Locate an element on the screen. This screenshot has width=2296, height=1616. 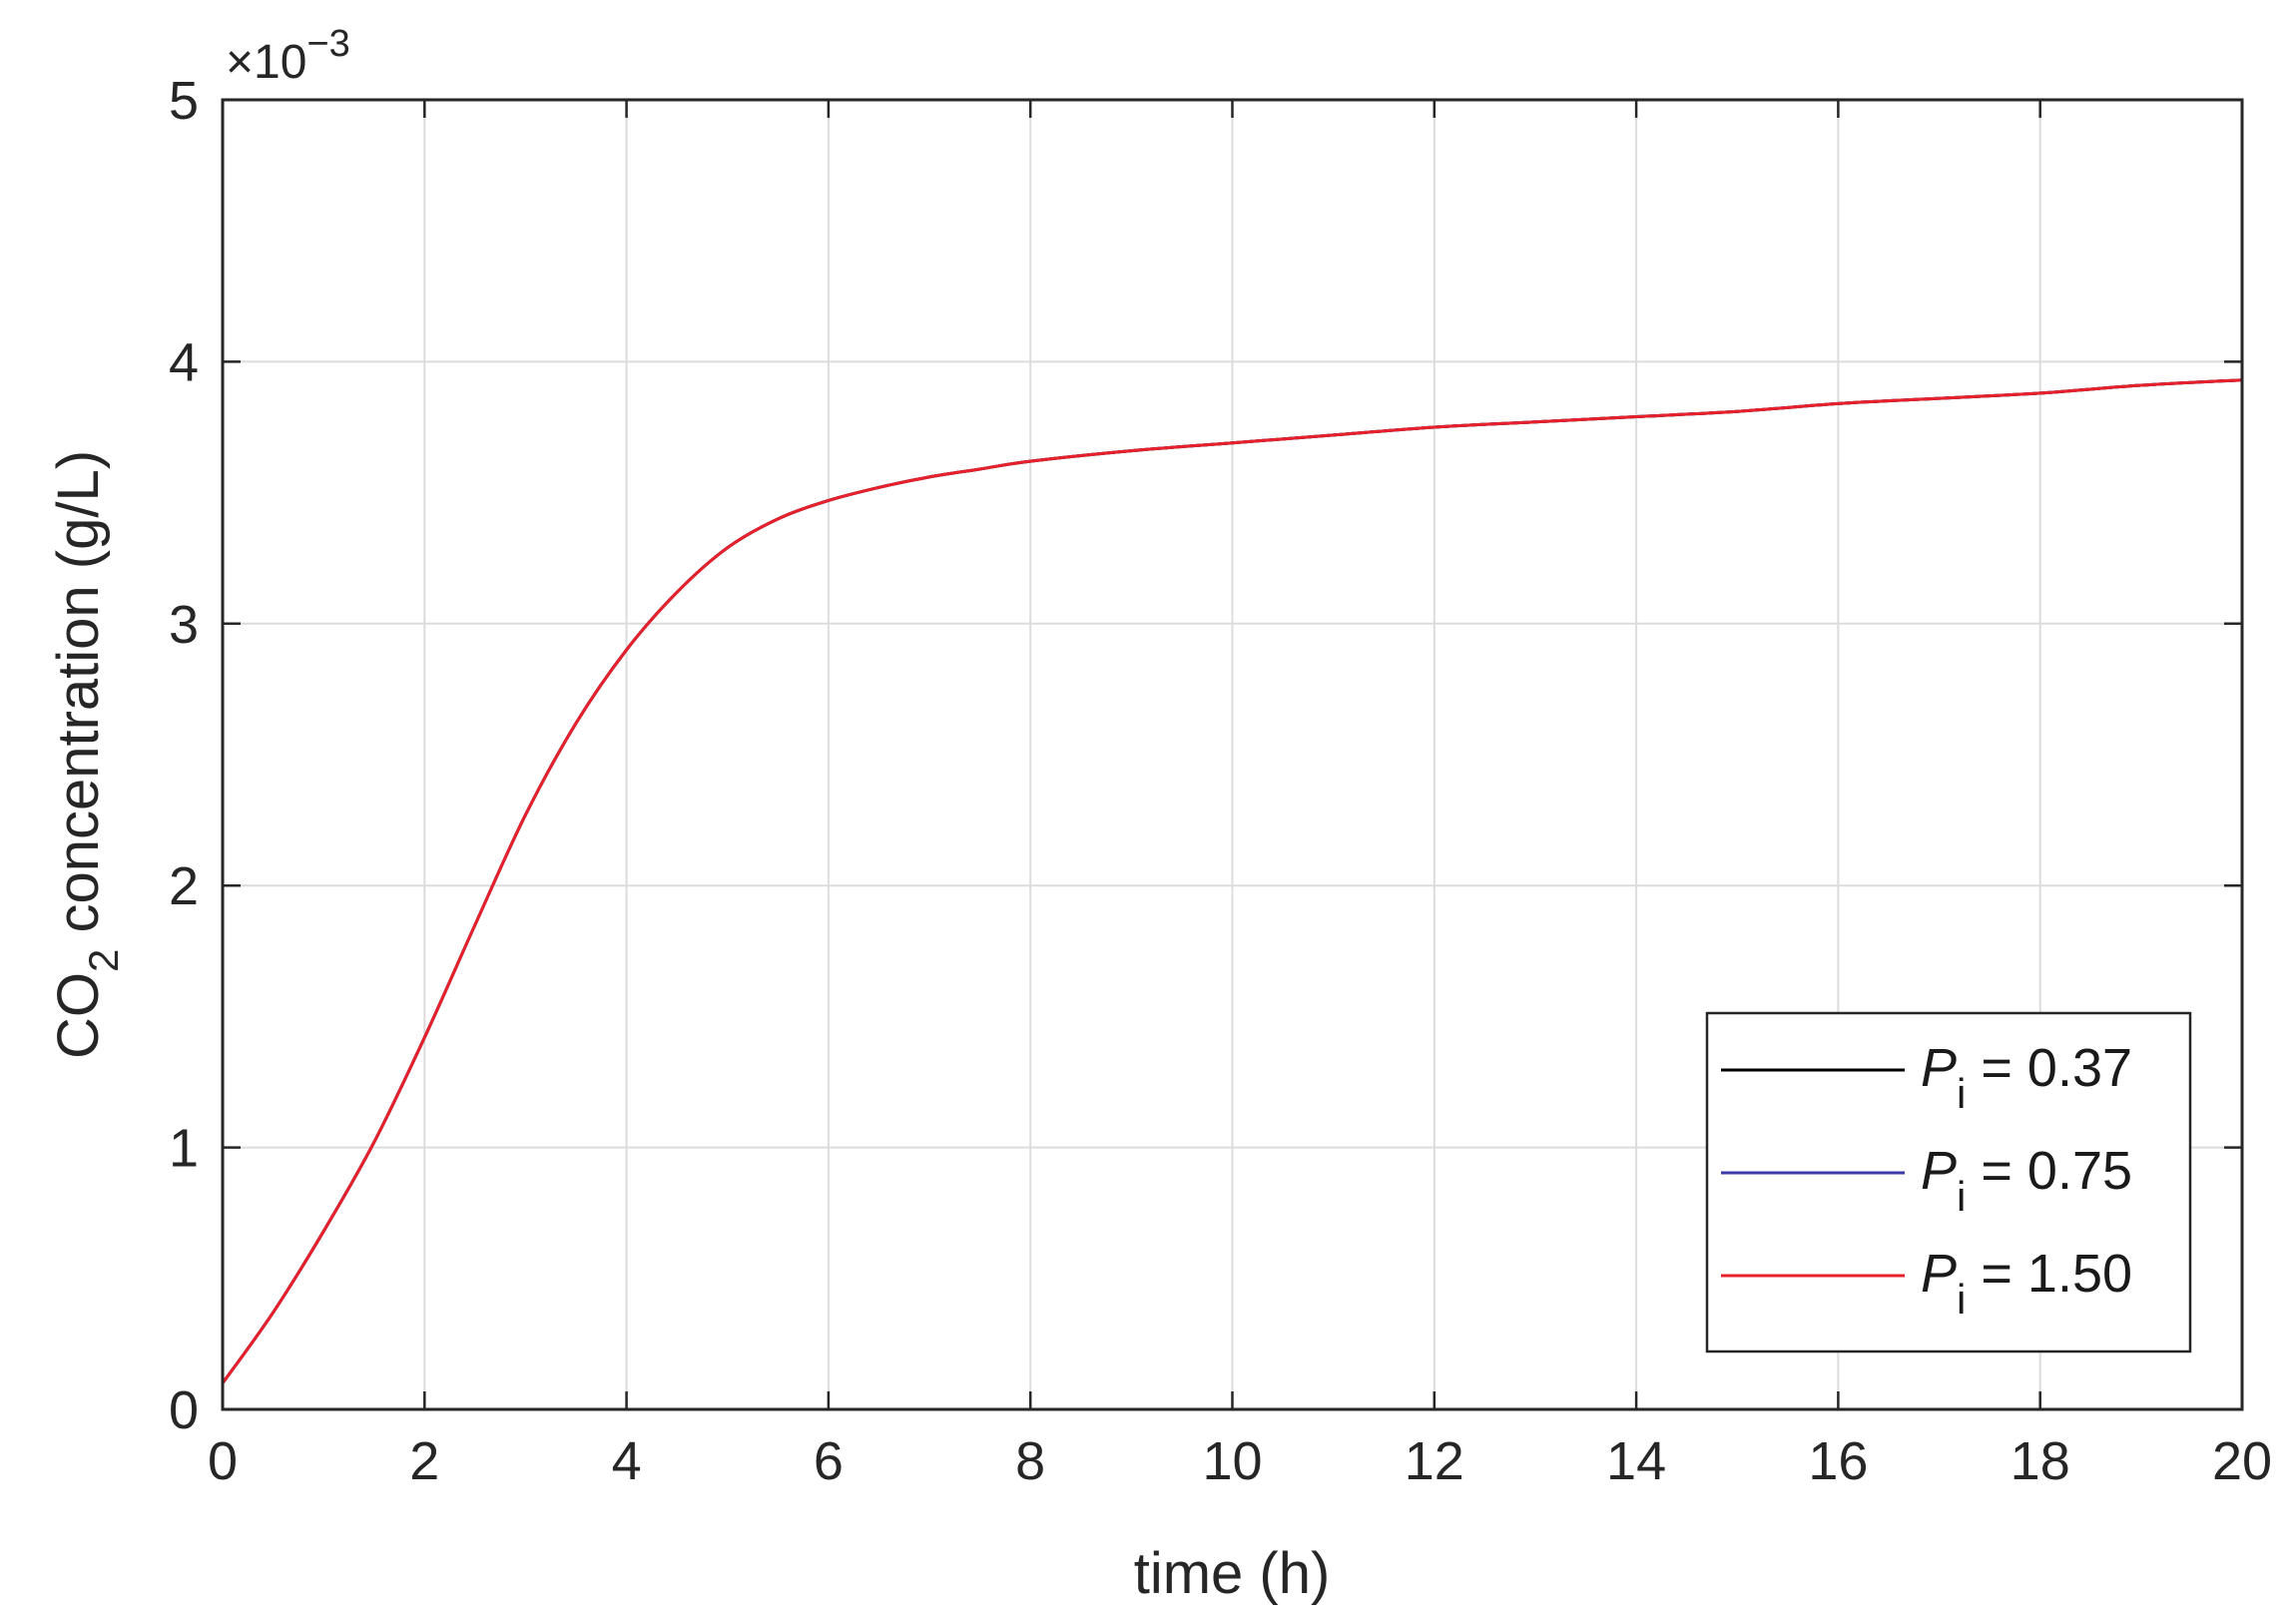
legend-label-3: Pi = 1.50 is located at coordinates (2027, 1283).